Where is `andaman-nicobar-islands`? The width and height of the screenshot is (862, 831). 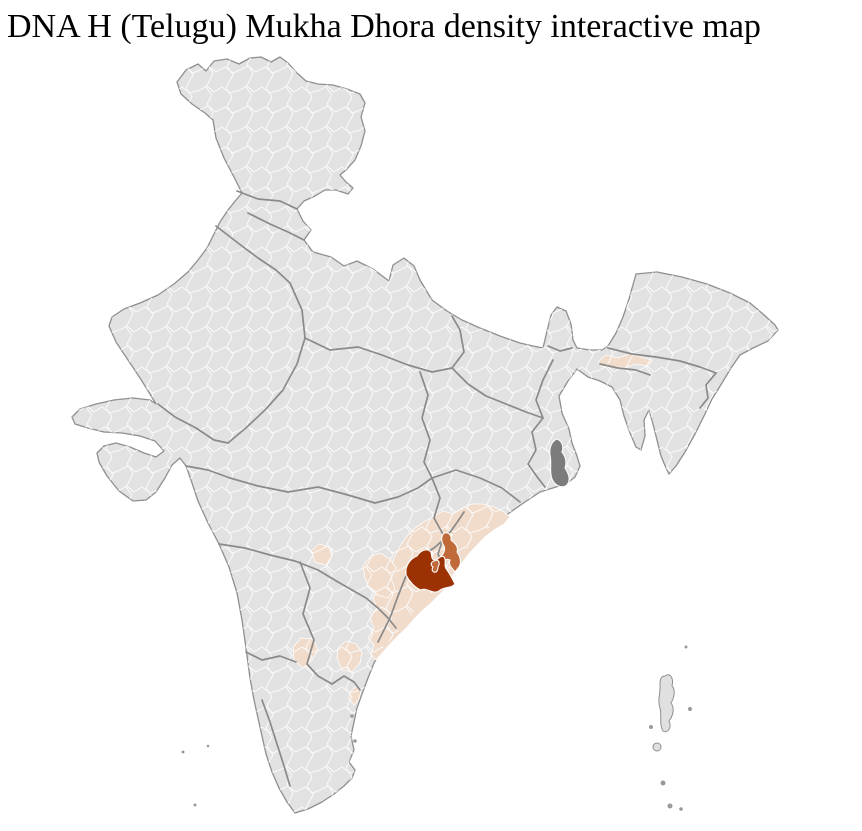
andaman-nicobar-islands is located at coordinates (670, 728).